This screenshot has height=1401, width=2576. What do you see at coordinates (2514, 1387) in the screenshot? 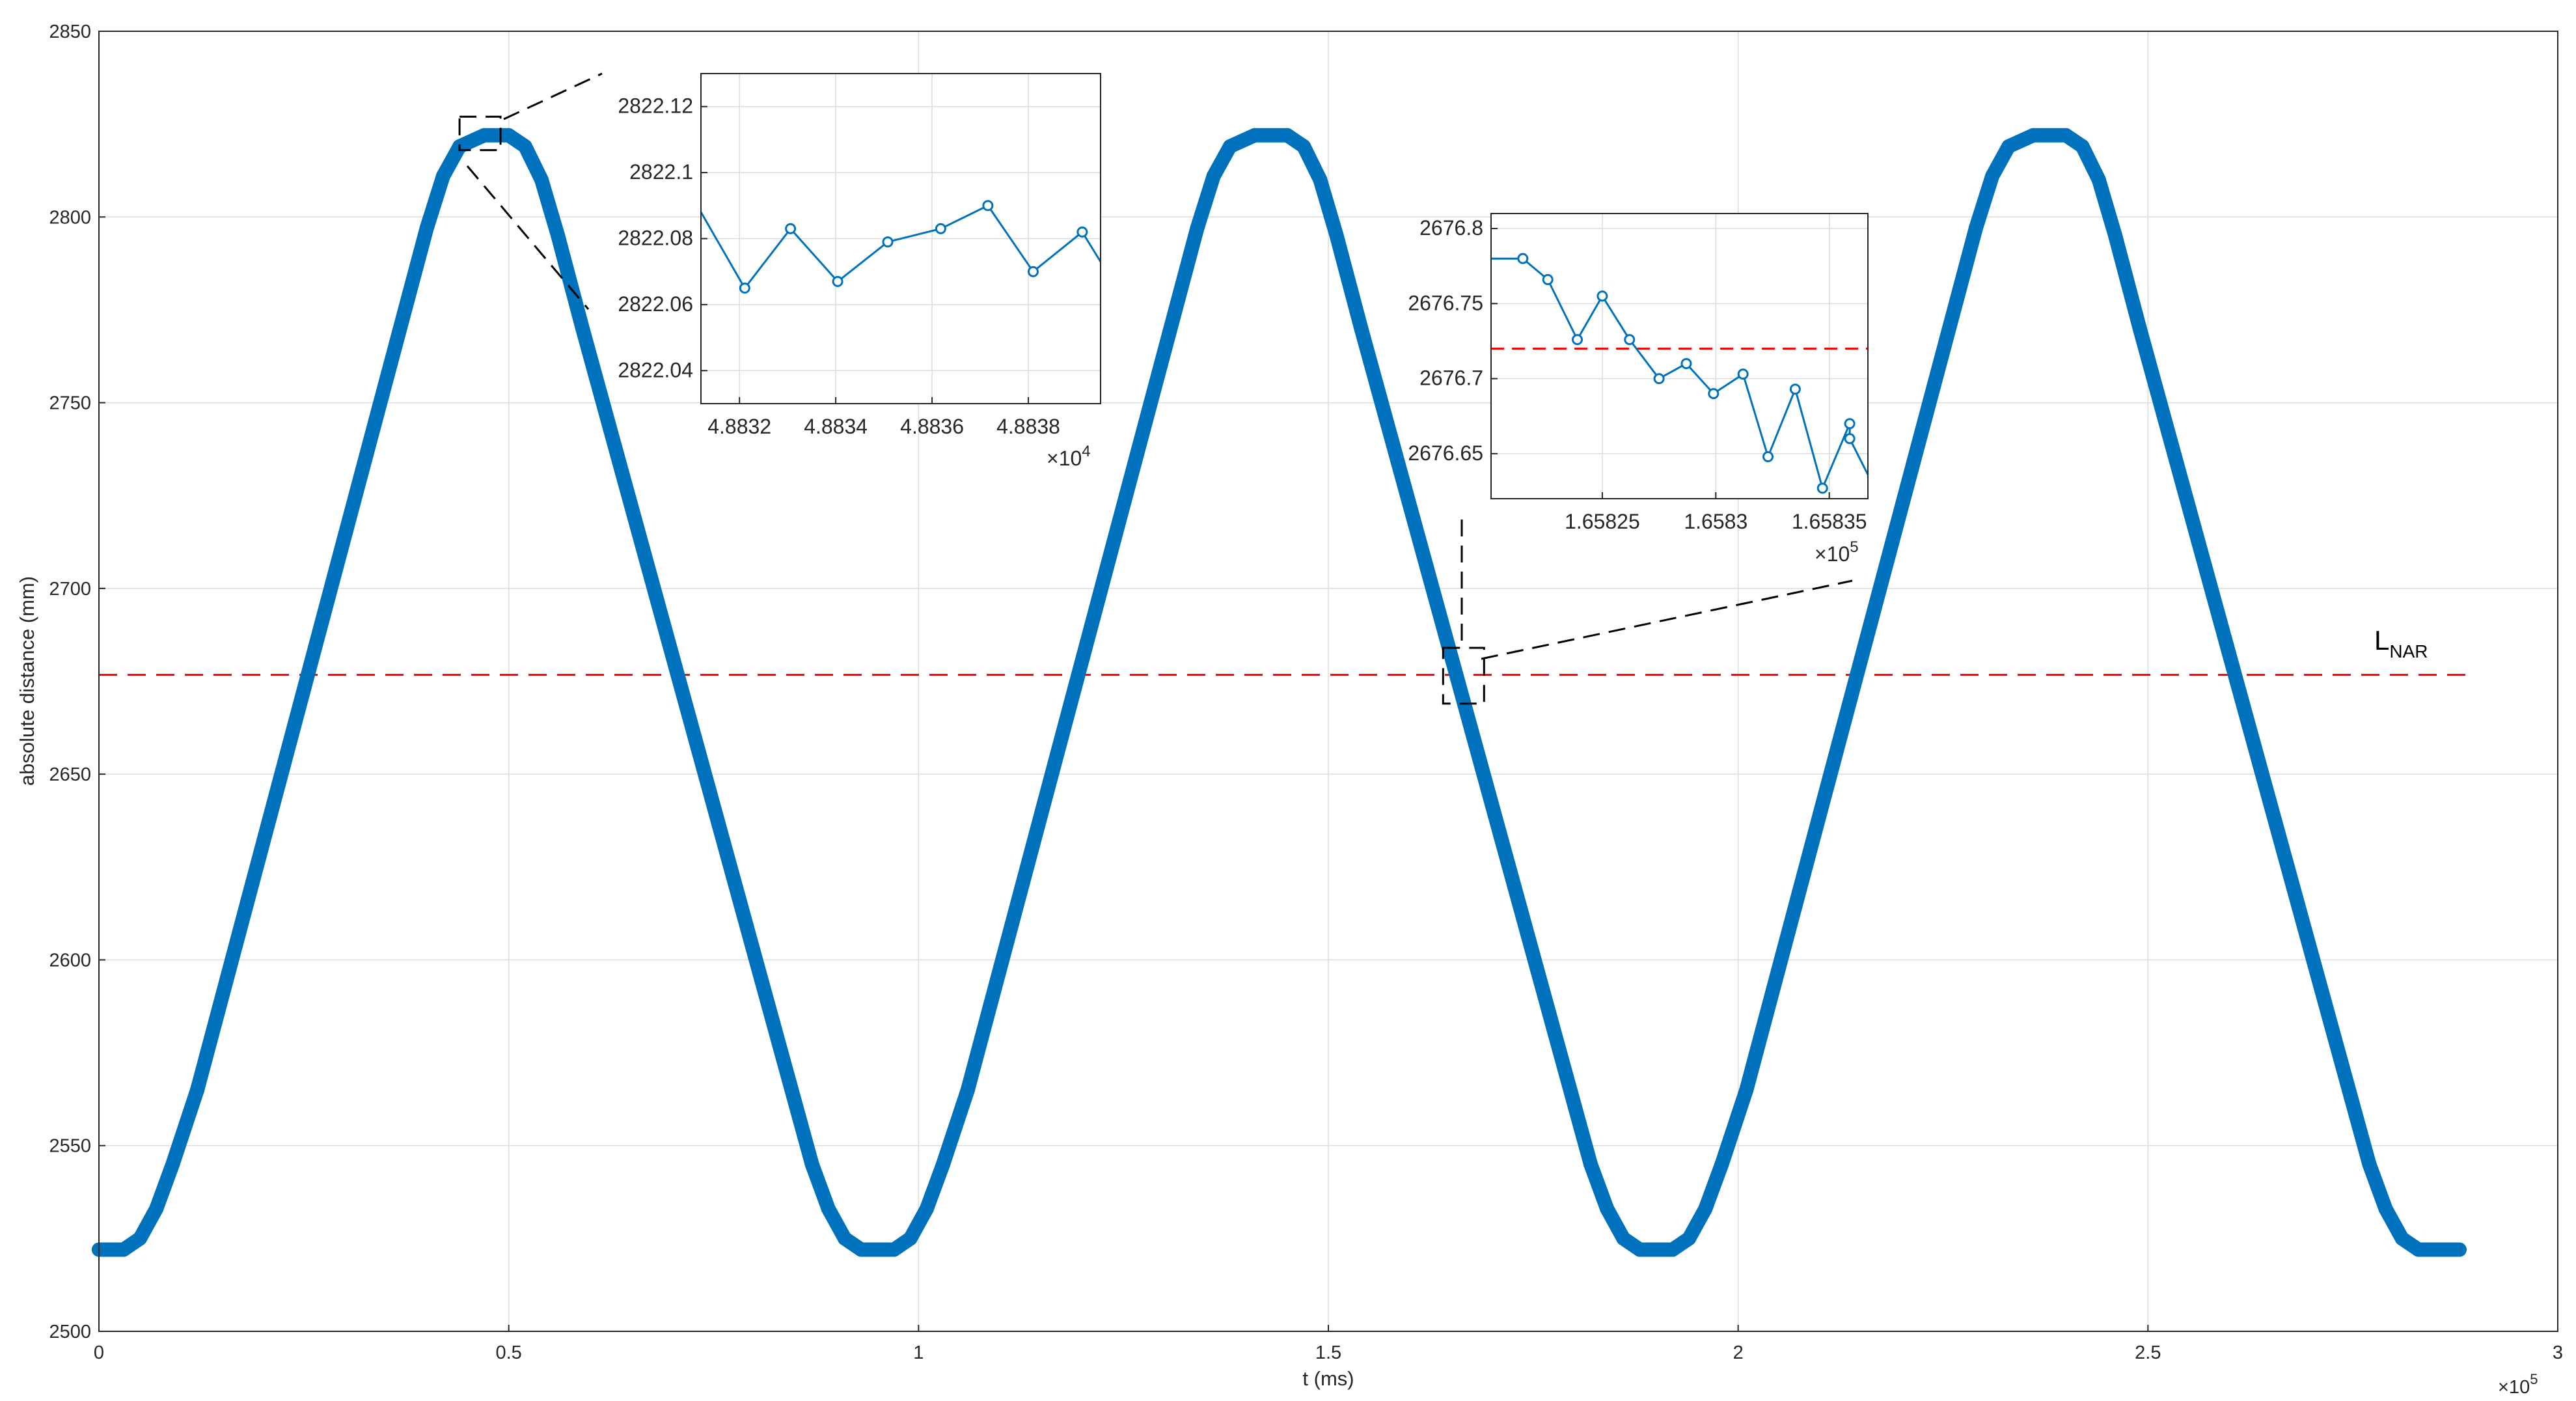
I see `x-exponent-base: ×10` at bounding box center [2514, 1387].